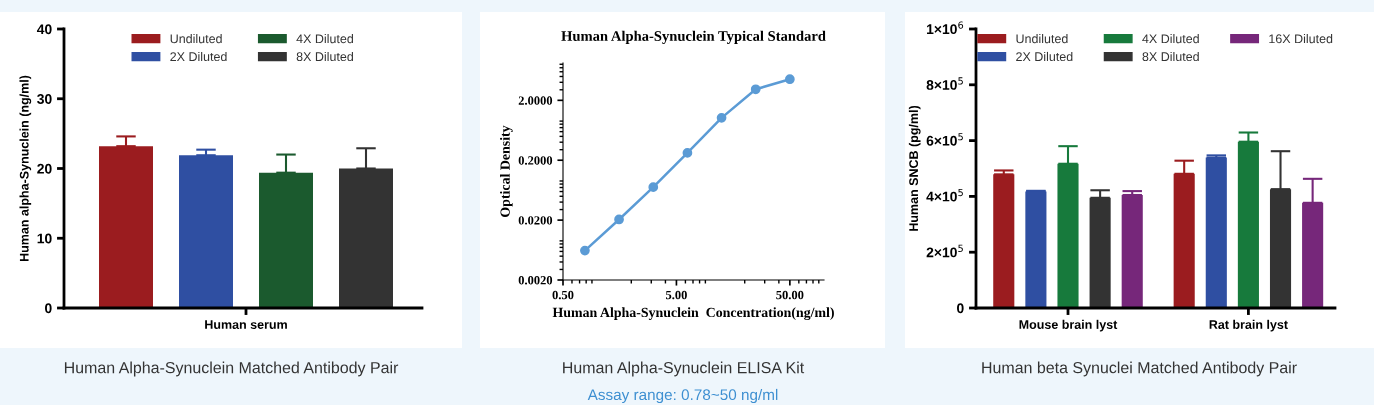  Describe the element at coordinates (1248, 325) in the screenshot. I see `x-tick-label: Rat brain lyst` at that location.